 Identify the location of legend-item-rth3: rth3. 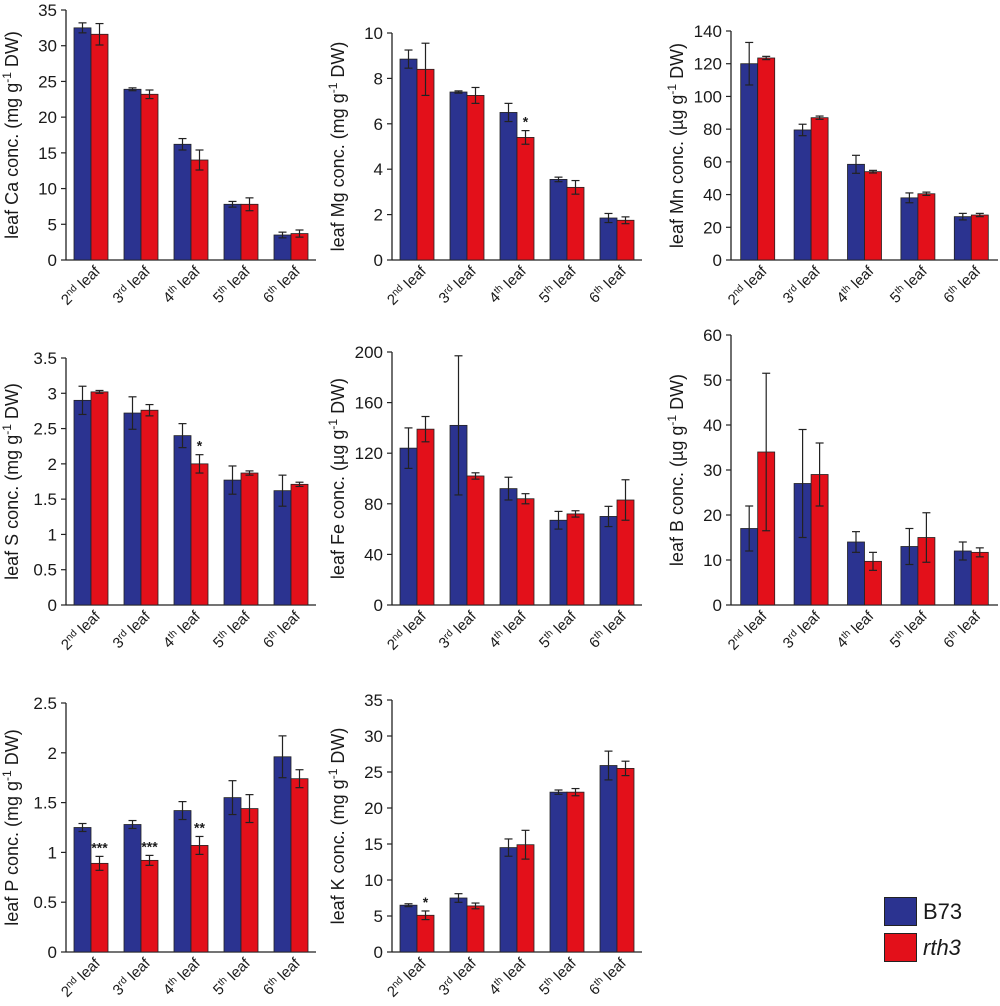
(939, 947).